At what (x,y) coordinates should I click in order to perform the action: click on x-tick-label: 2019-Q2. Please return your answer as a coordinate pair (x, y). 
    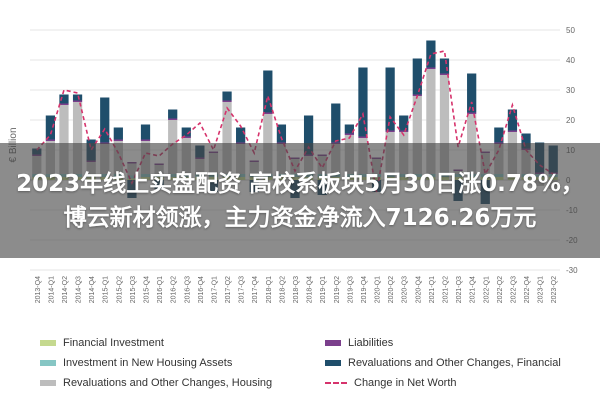
    Looking at the image, I should click on (337, 289).